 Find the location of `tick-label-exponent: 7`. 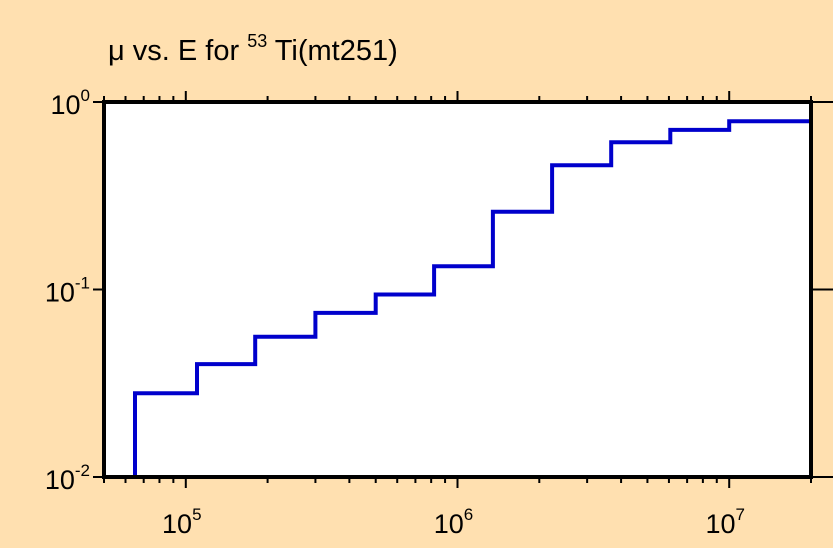

tick-label-exponent: 7 is located at coordinates (739, 514).